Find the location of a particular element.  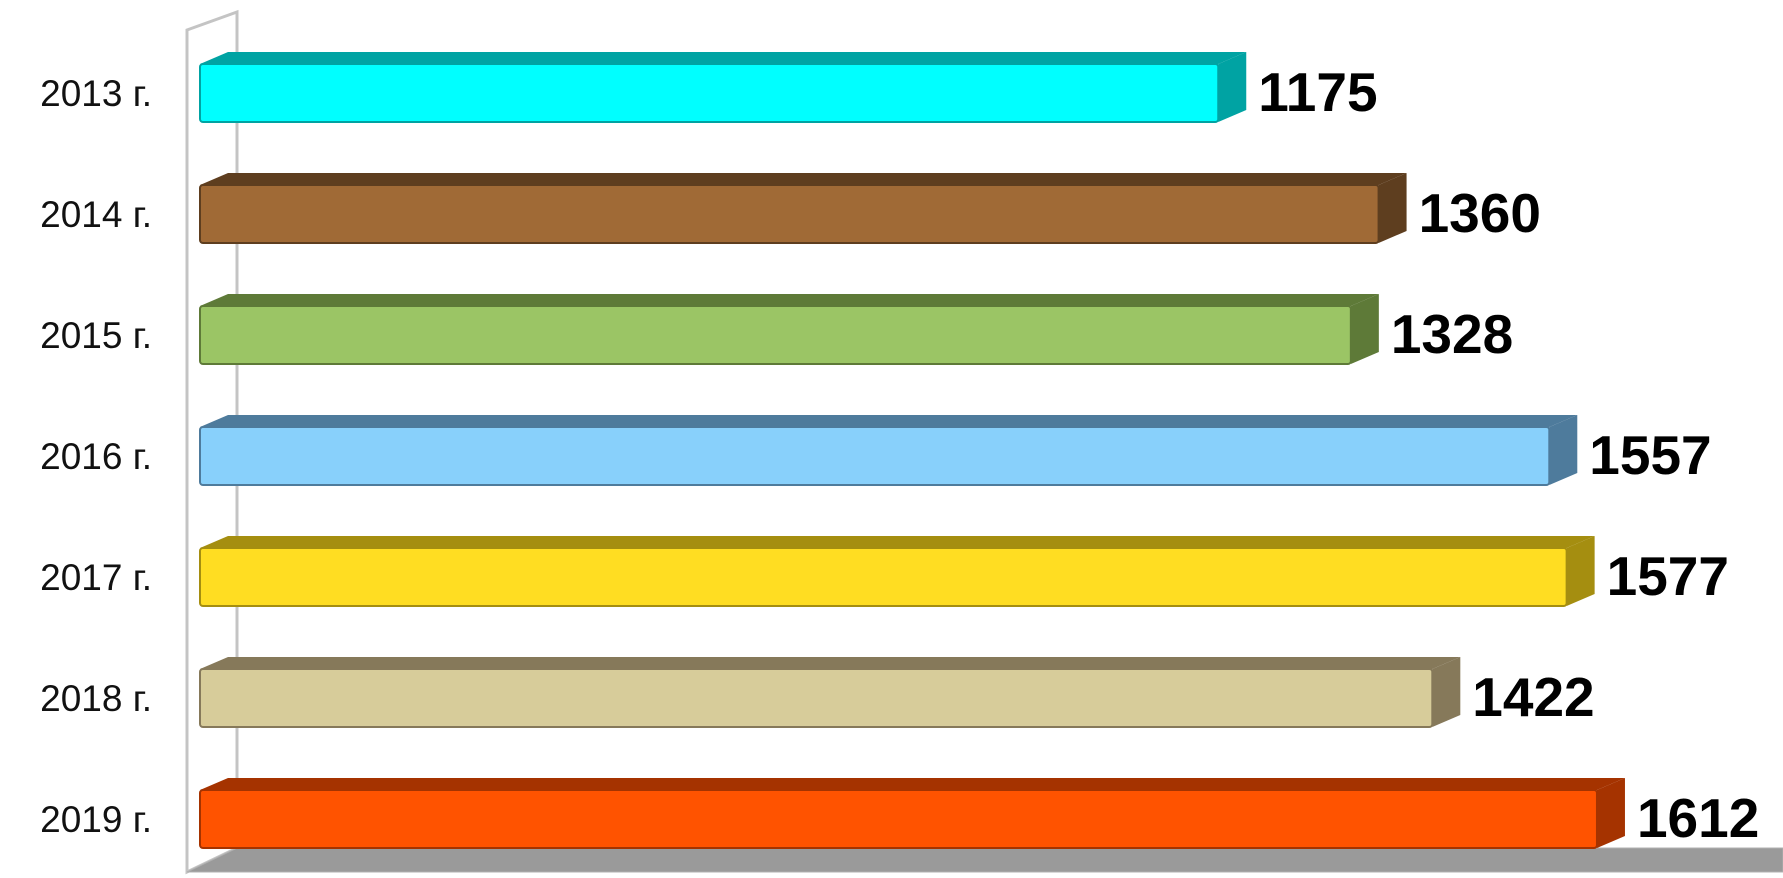

category-label-0: 2013 г. is located at coordinates (96, 93).